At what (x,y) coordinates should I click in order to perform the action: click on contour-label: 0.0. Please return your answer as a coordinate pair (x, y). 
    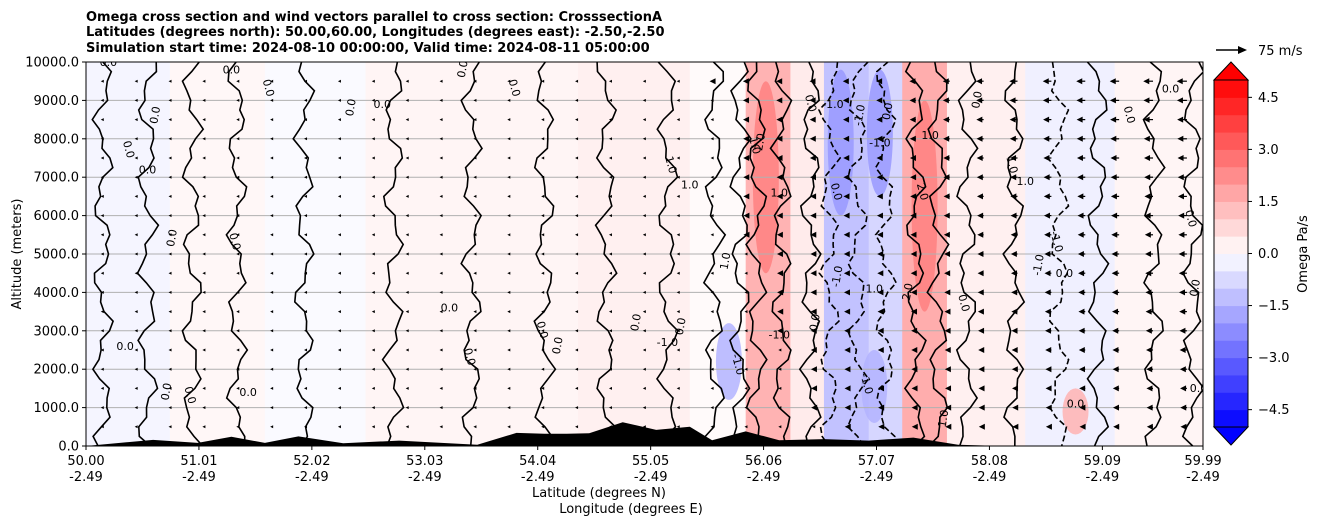
    Looking at the image, I should click on (1190, 218).